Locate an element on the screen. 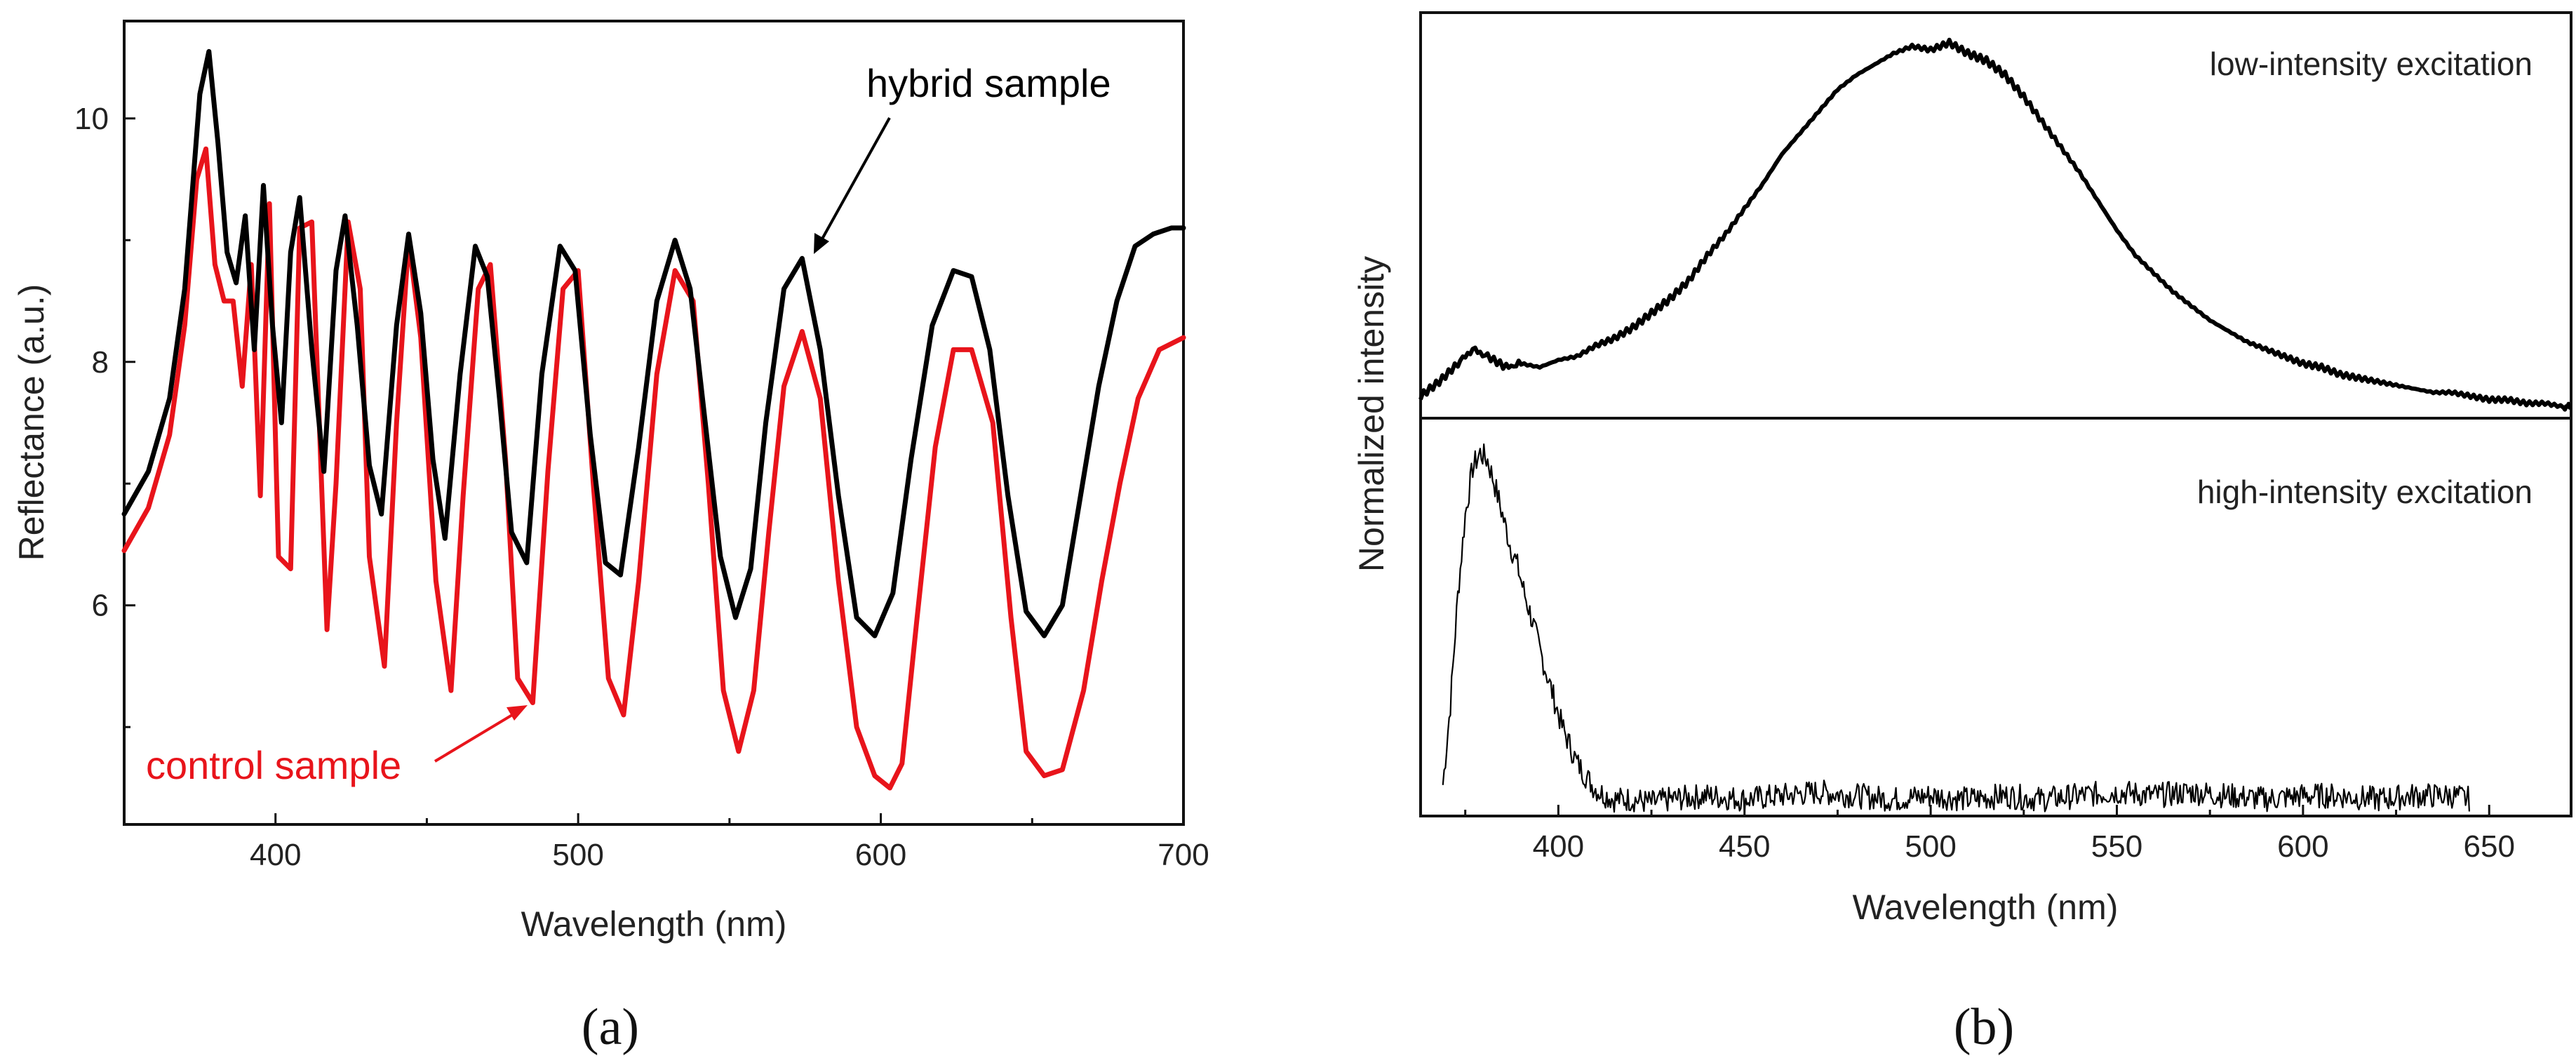 The width and height of the screenshot is (2576, 1063). b-x-tick-label: 550 is located at coordinates (2116, 846).